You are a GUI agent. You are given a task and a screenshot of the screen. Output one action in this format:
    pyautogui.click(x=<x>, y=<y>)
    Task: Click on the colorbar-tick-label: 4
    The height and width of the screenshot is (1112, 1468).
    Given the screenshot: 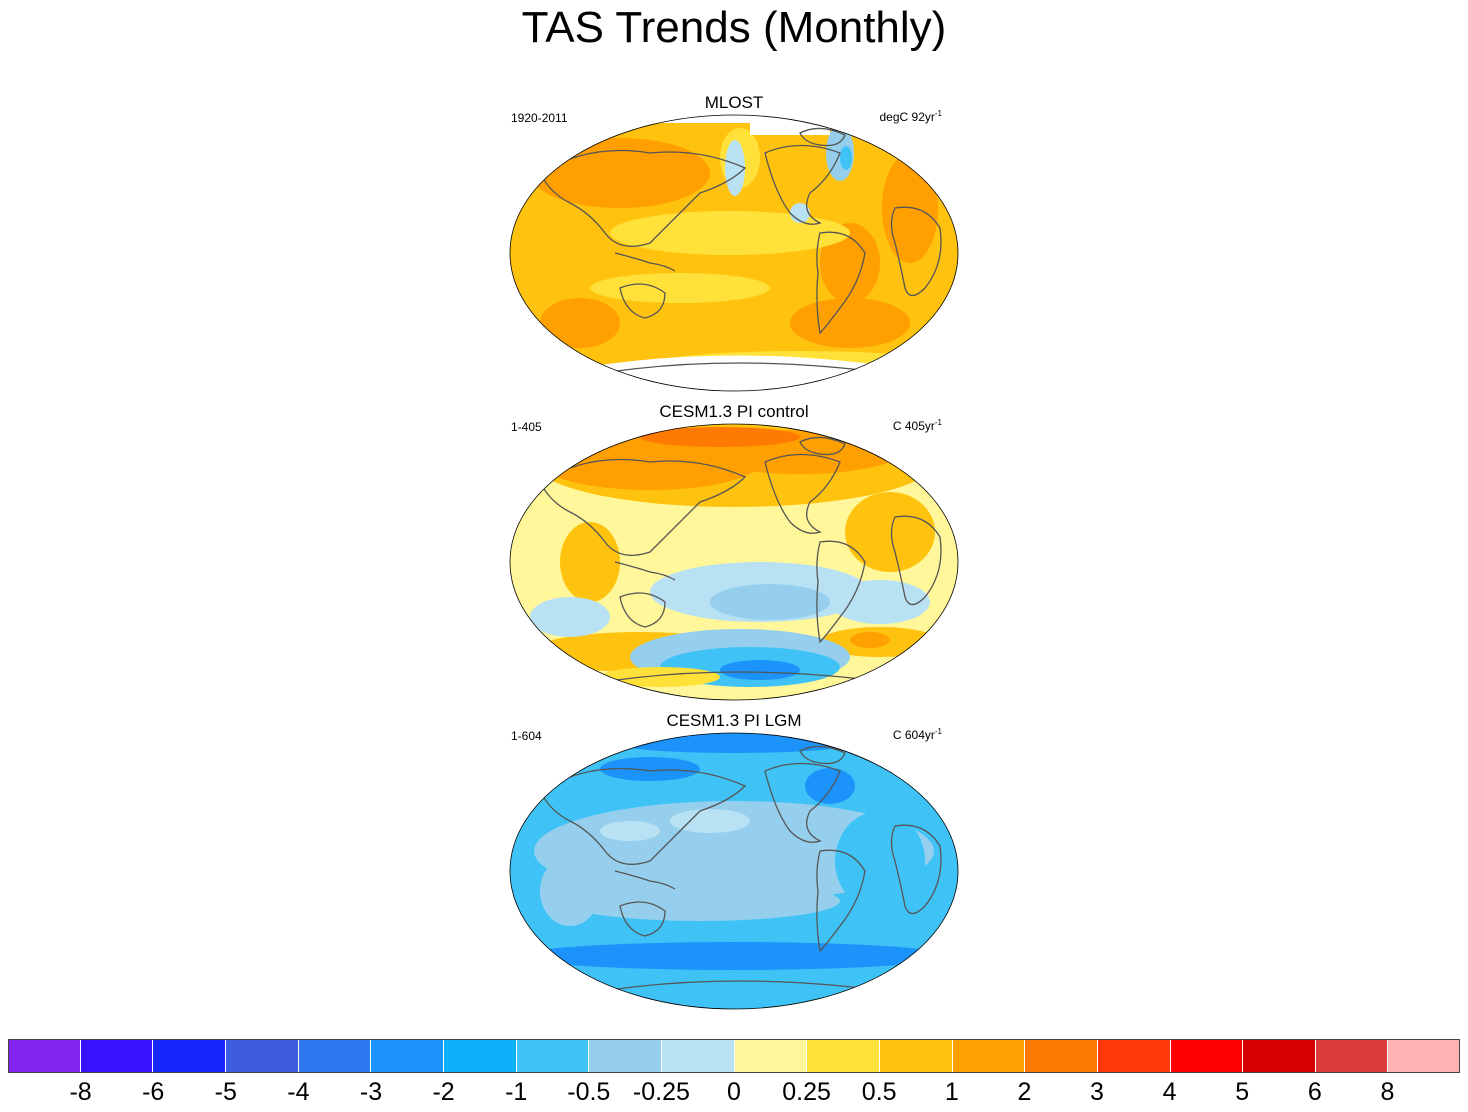 What is the action you would take?
    pyautogui.click(x=1169, y=1092)
    